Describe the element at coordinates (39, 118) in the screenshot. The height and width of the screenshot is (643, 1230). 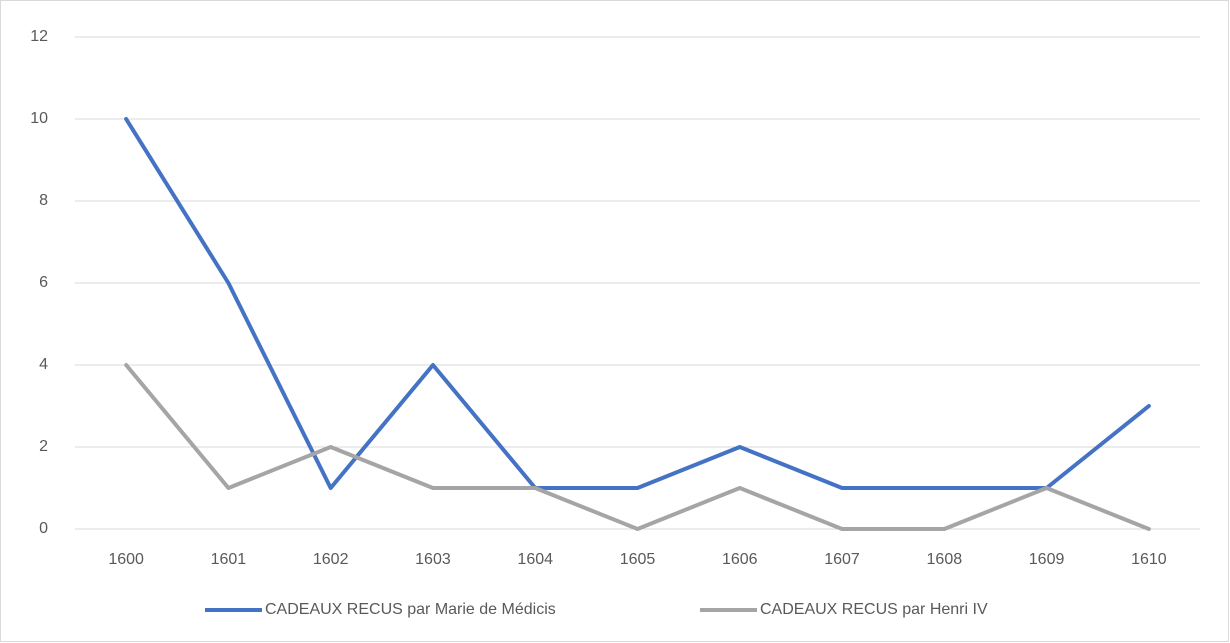
I see `y-tick-label: 10` at that location.